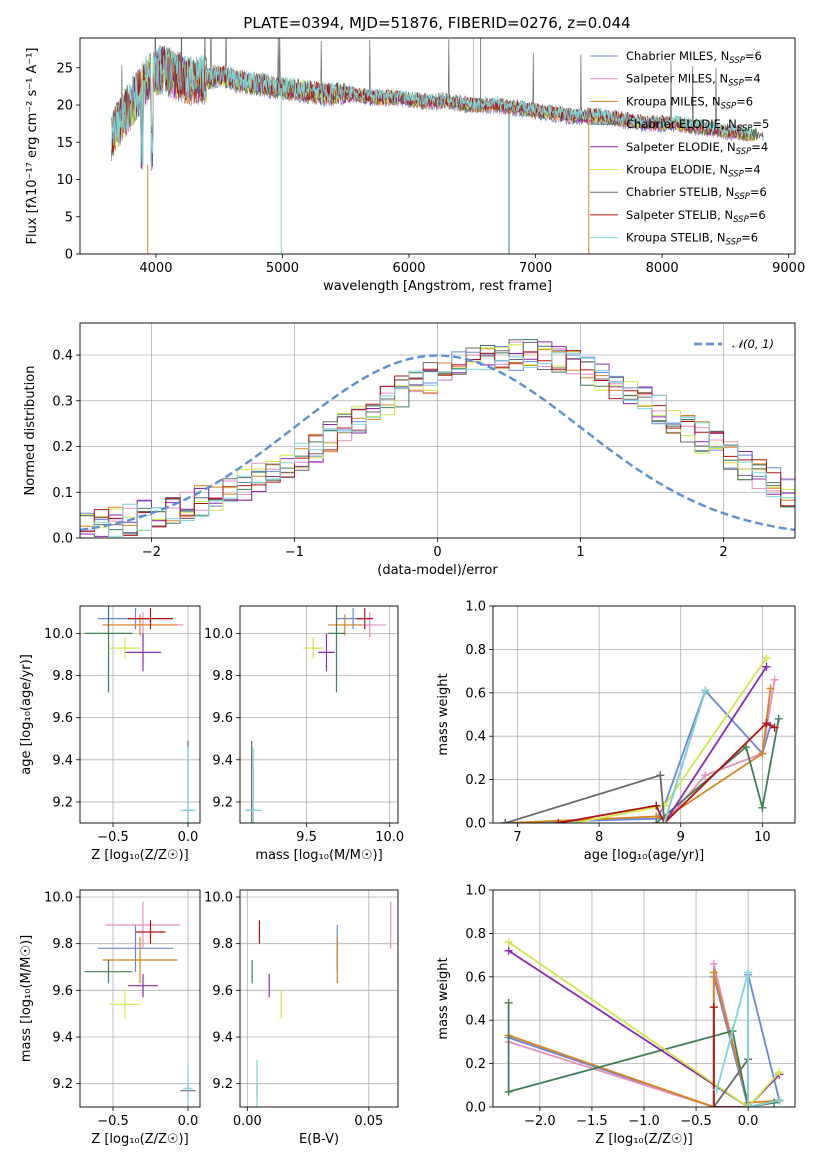 The height and width of the screenshot is (1170, 819). I want to click on x-tick-label: 2, so click(723, 552).